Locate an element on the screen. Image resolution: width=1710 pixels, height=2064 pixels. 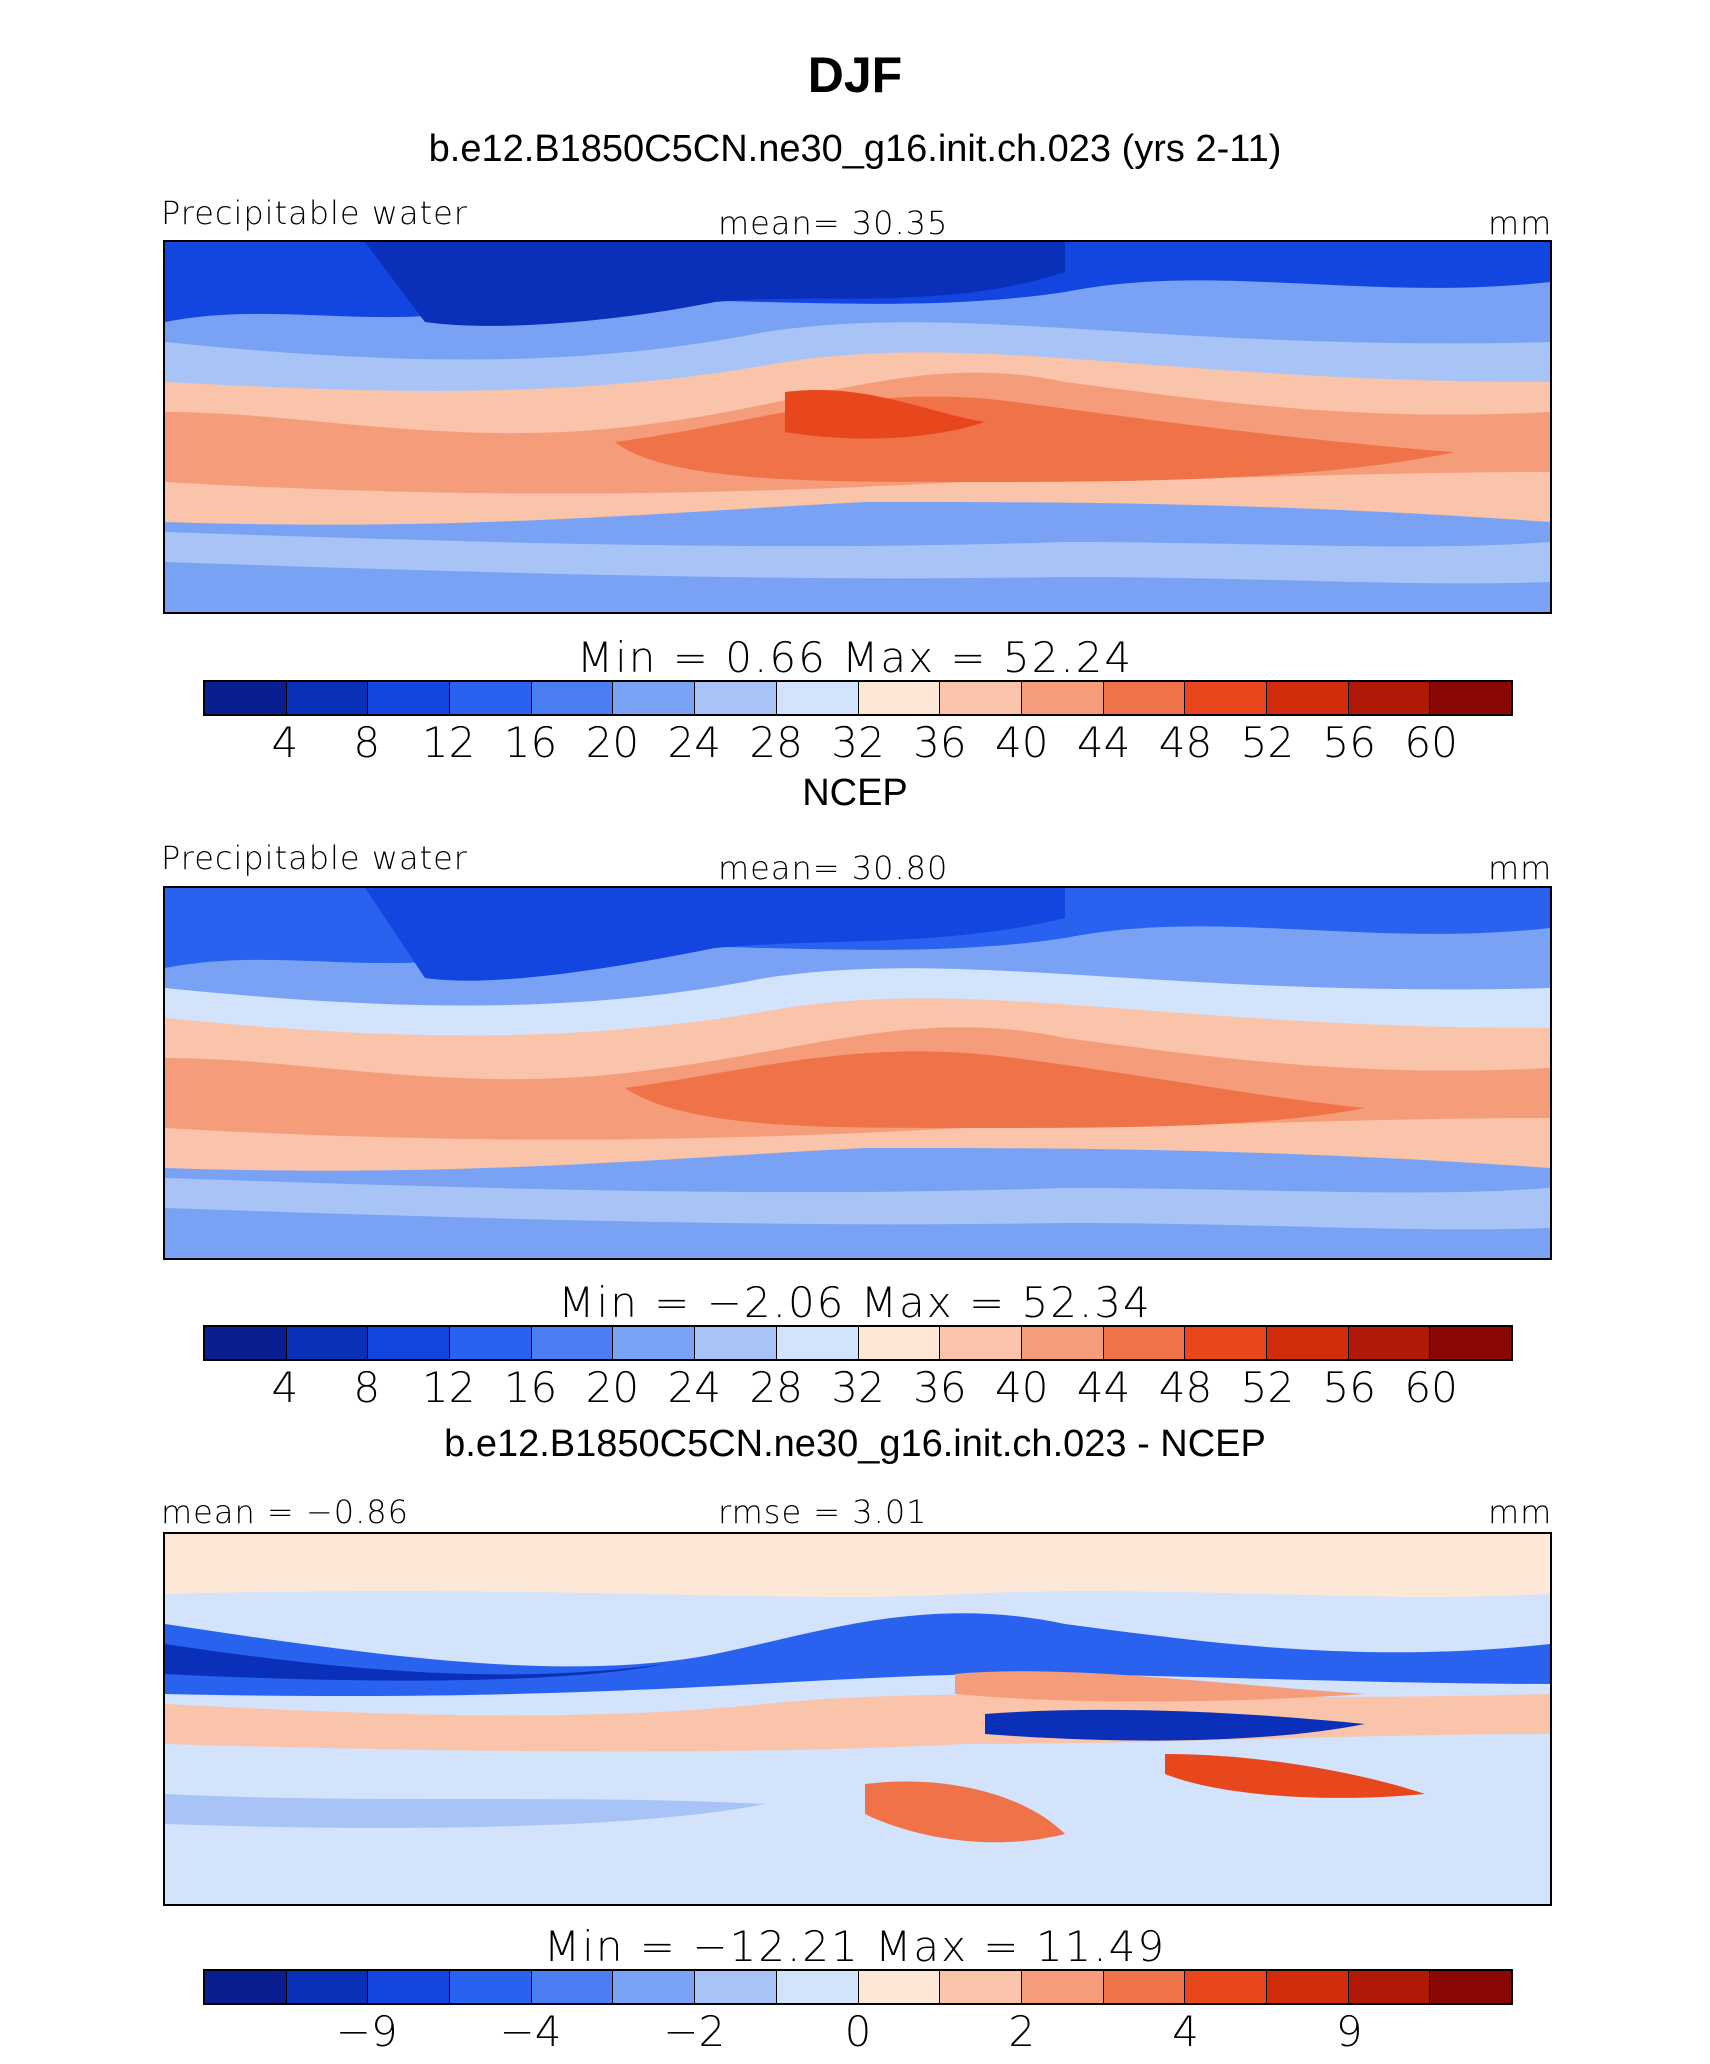
colorbar-tick-label: 20 is located at coordinates (612, 742).